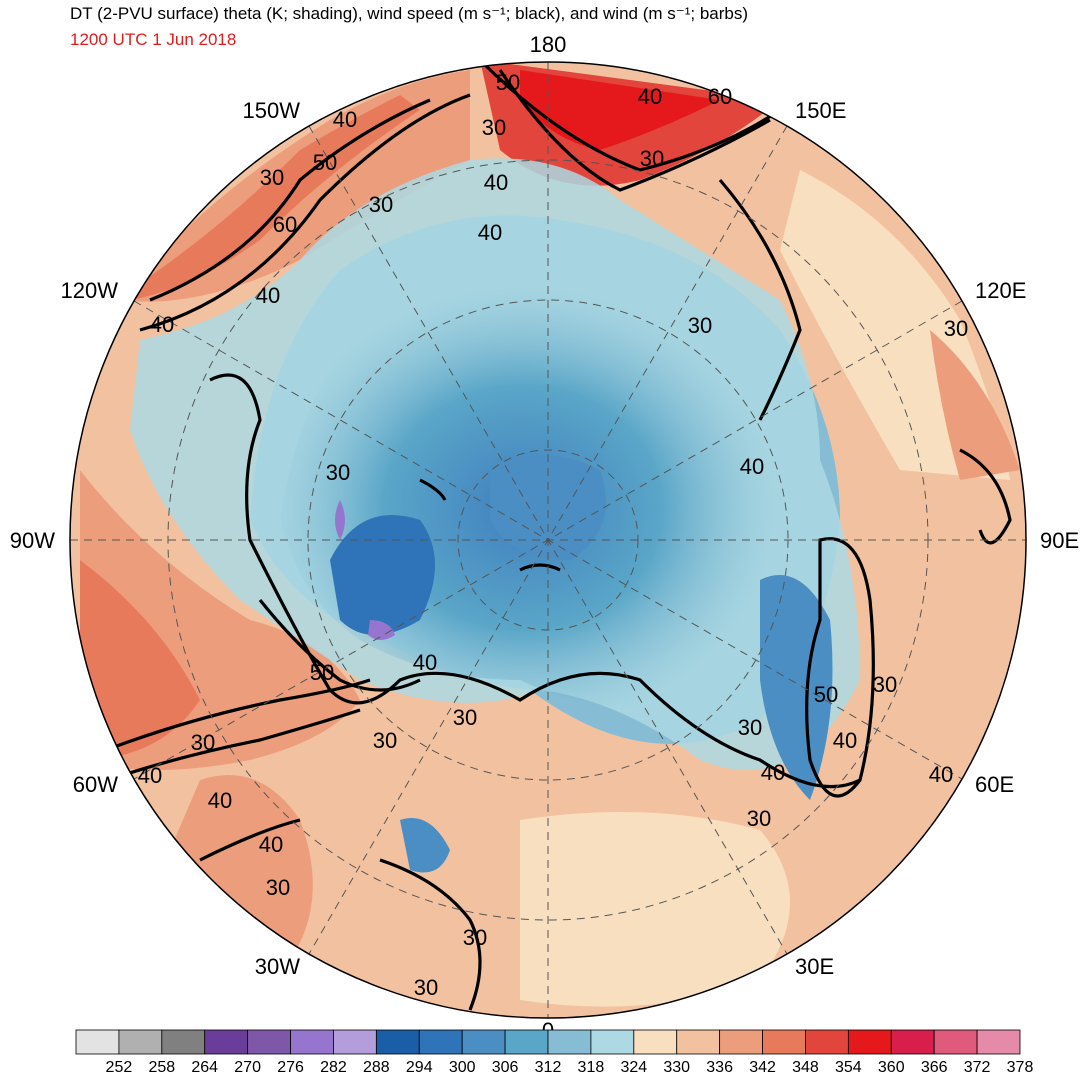 The width and height of the screenshot is (1088, 1076). What do you see at coordinates (719, 1067) in the screenshot?
I see `colorbar-tick-label: 336` at bounding box center [719, 1067].